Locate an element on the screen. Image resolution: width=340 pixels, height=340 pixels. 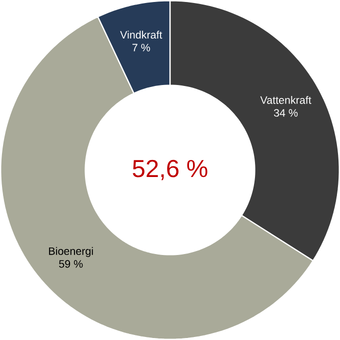
data-label: 59 % is located at coordinates (71, 264).